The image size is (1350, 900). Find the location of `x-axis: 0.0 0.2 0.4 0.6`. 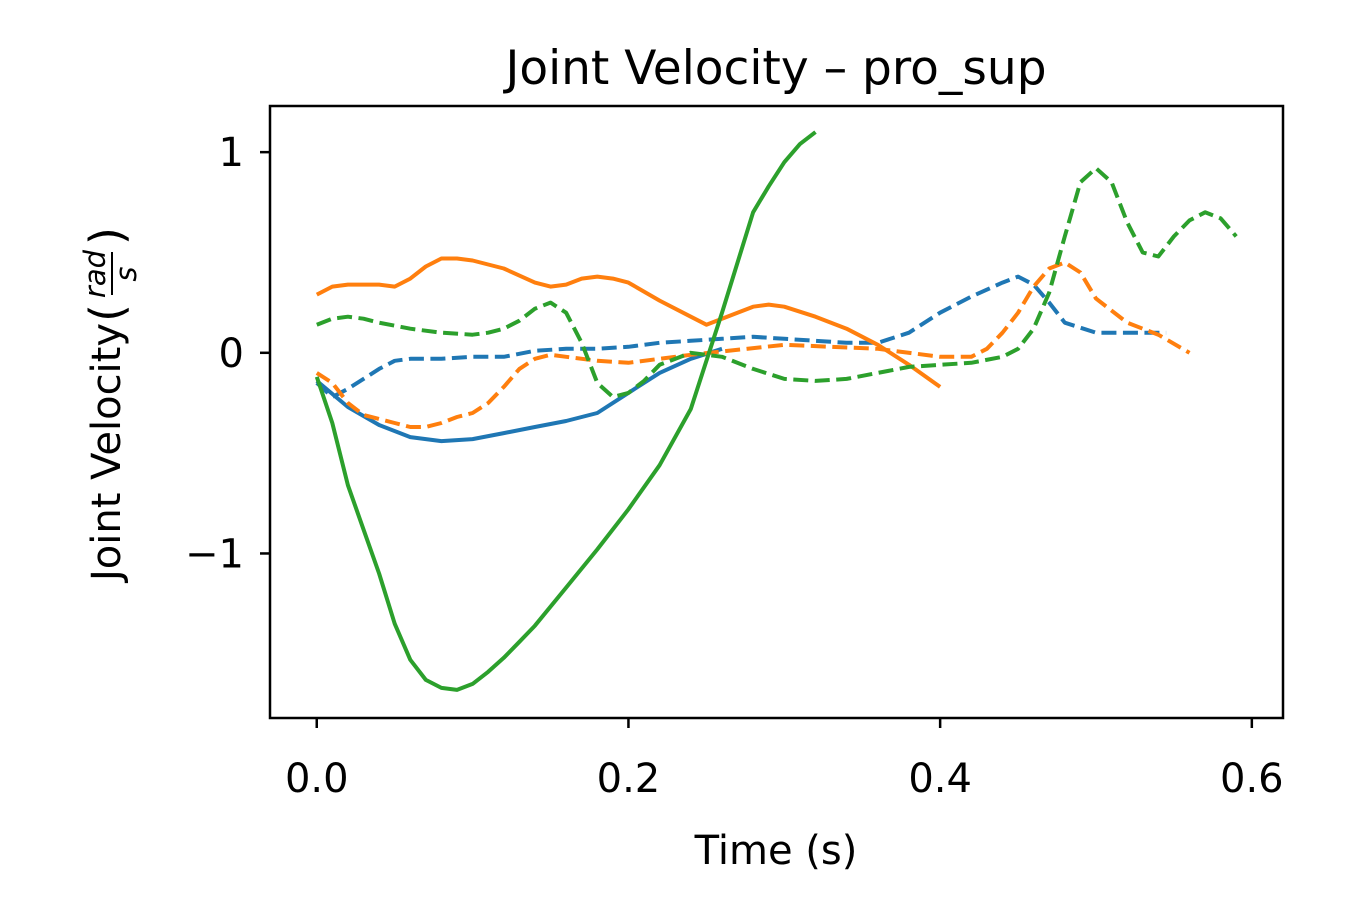

x-axis: 0.0 0.2 0.4 0.6 is located at coordinates (784, 760).